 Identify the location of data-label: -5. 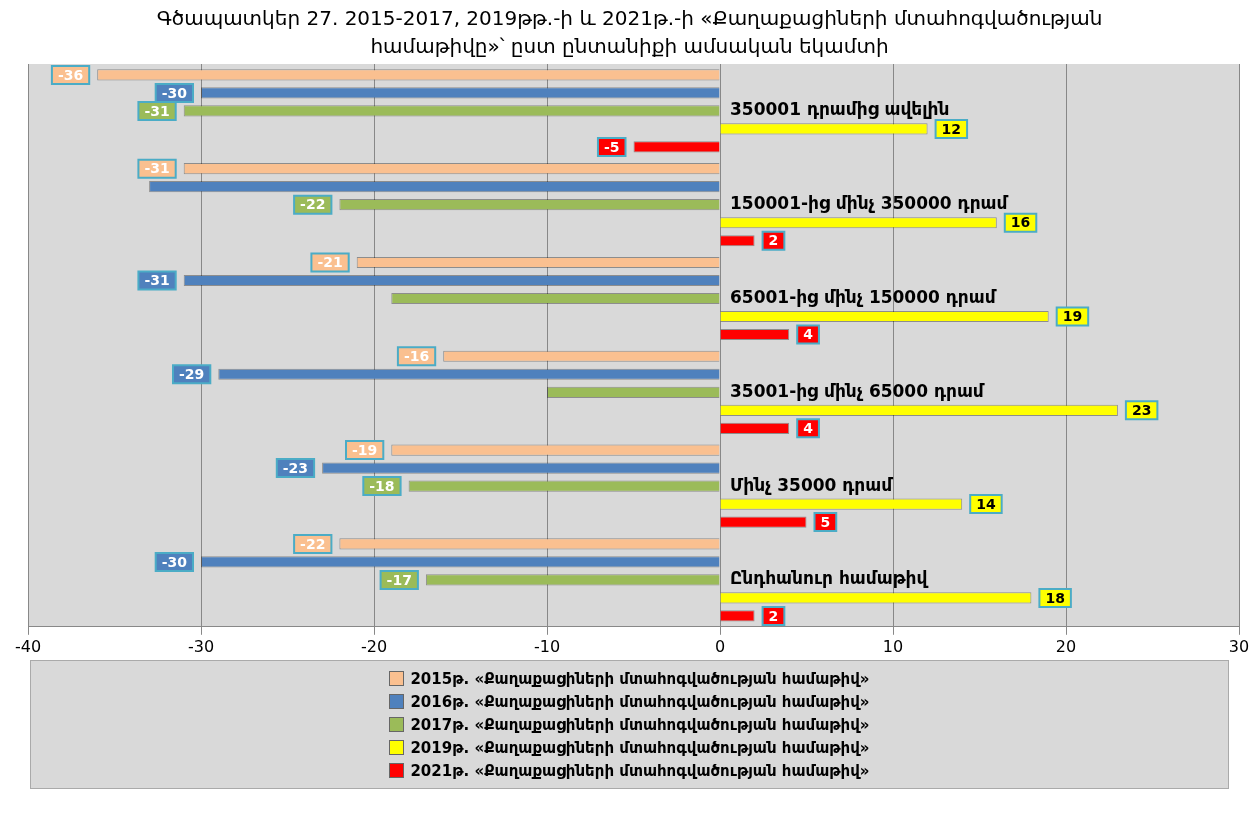
(611, 146).